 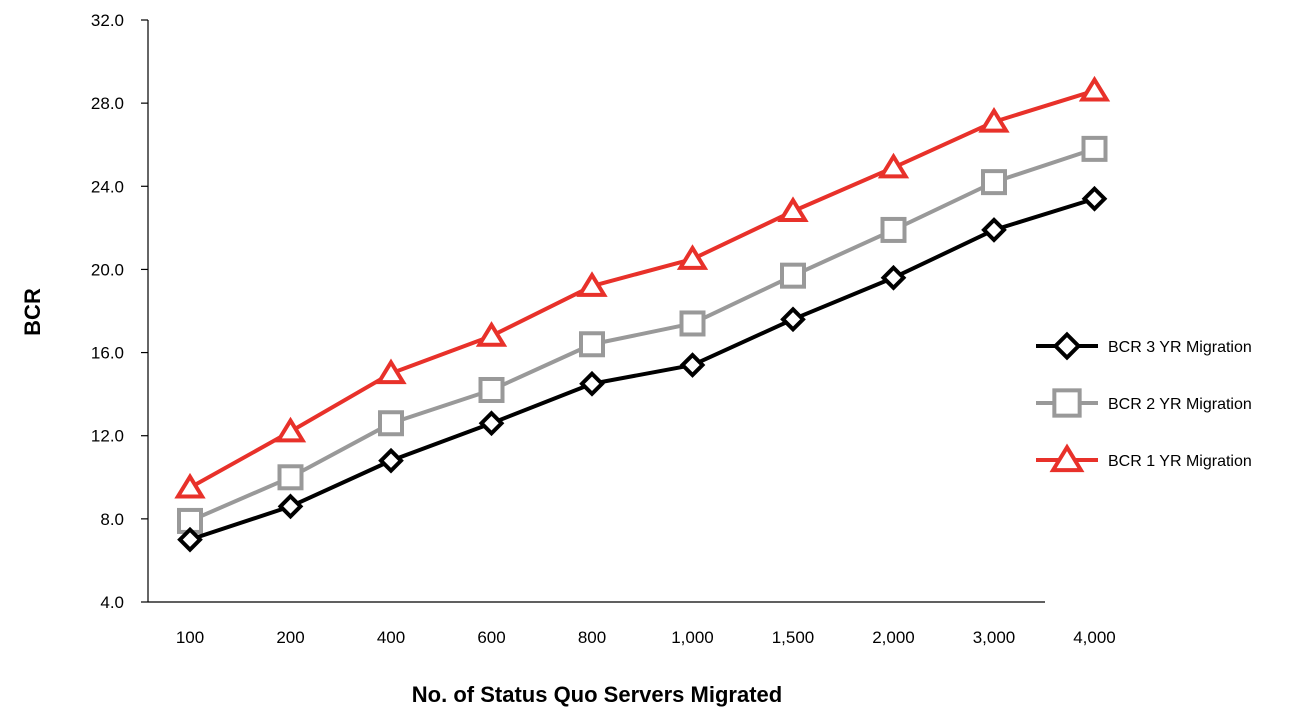 What do you see at coordinates (107, 103) in the screenshot?
I see `y-tick-label: 28.0` at bounding box center [107, 103].